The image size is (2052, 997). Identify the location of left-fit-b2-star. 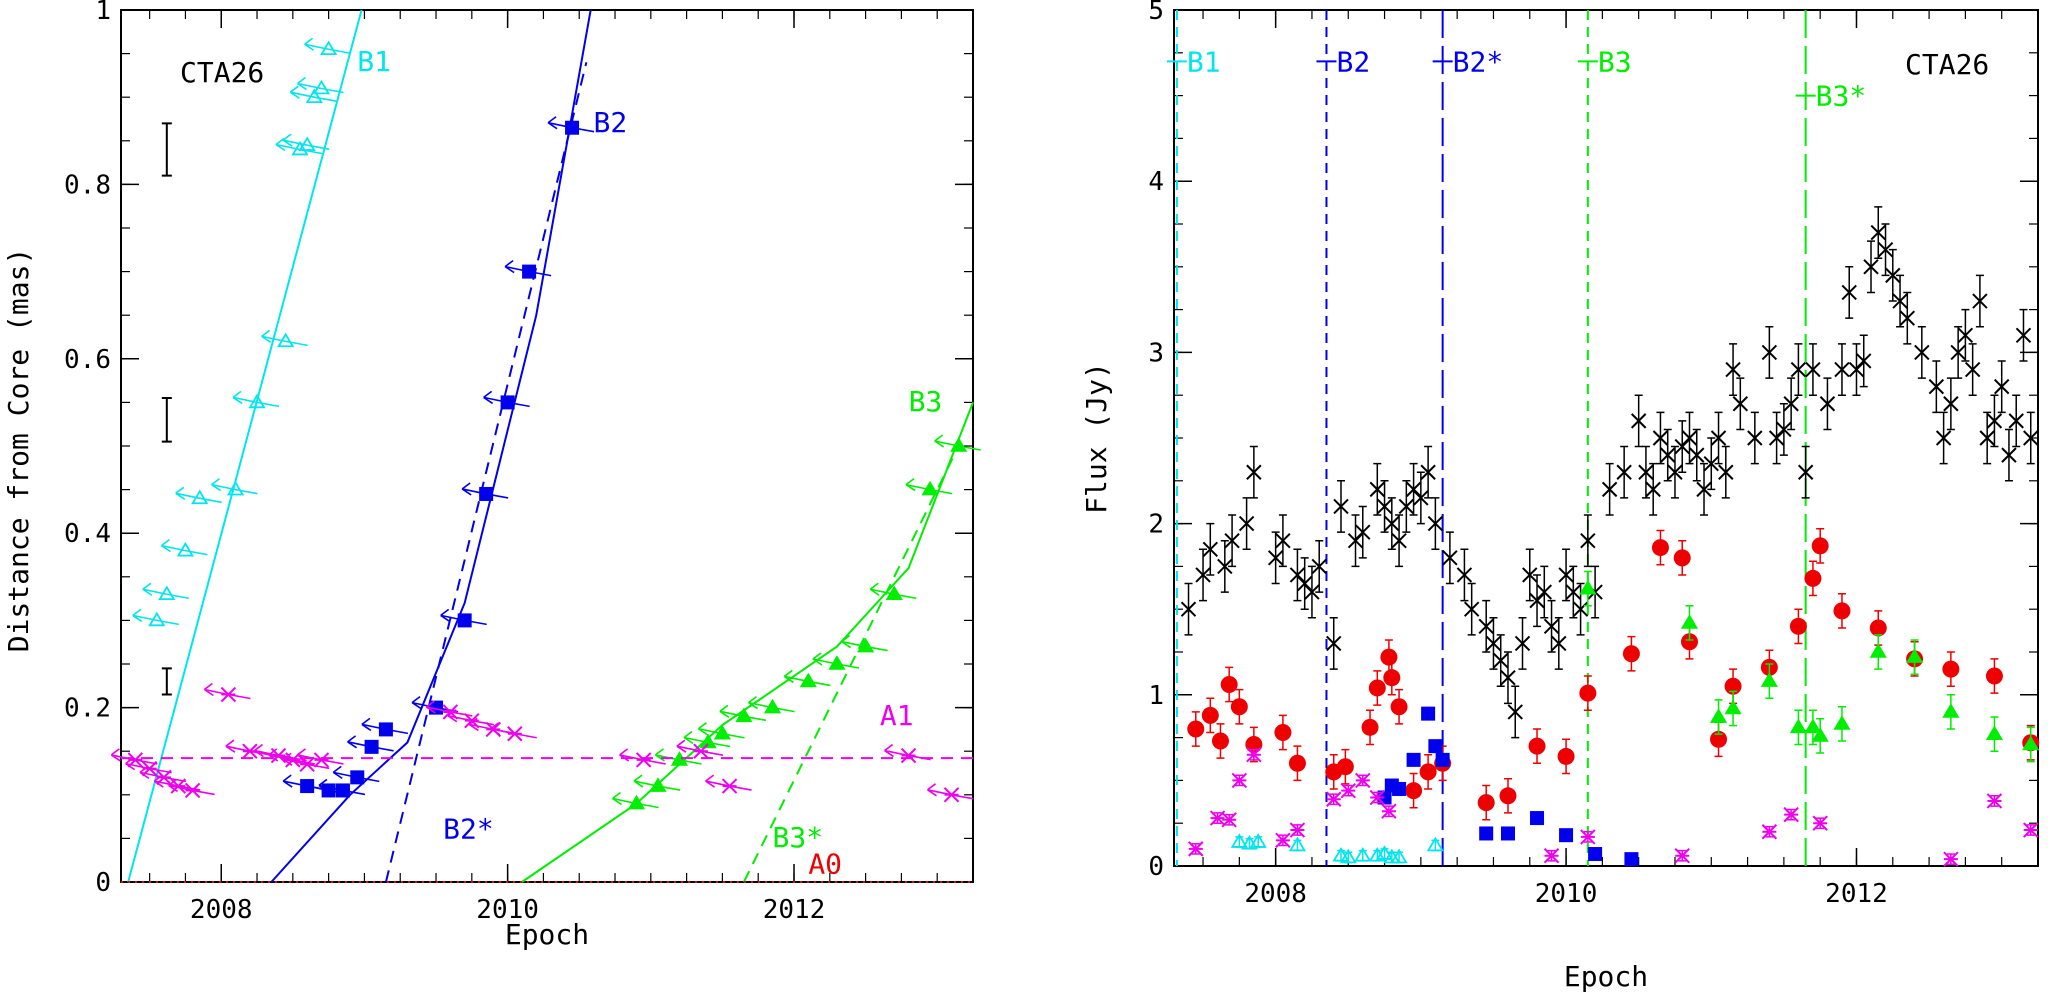
(486, 472).